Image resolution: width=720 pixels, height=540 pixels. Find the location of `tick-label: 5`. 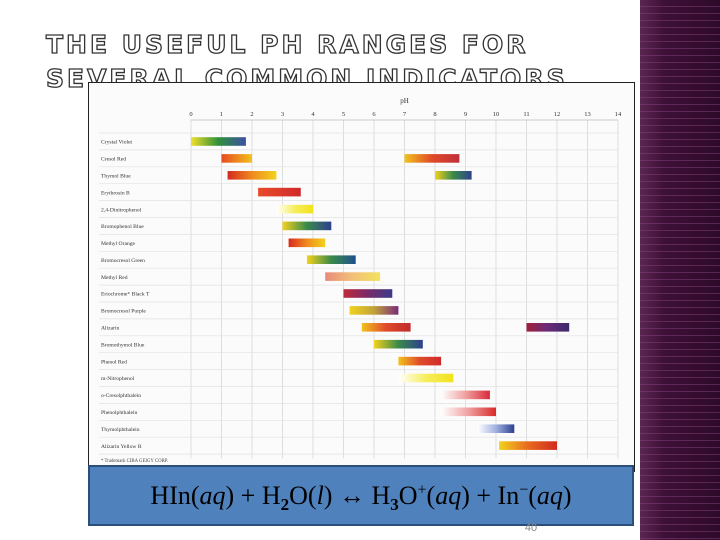

tick-label: 5 is located at coordinates (343, 114).